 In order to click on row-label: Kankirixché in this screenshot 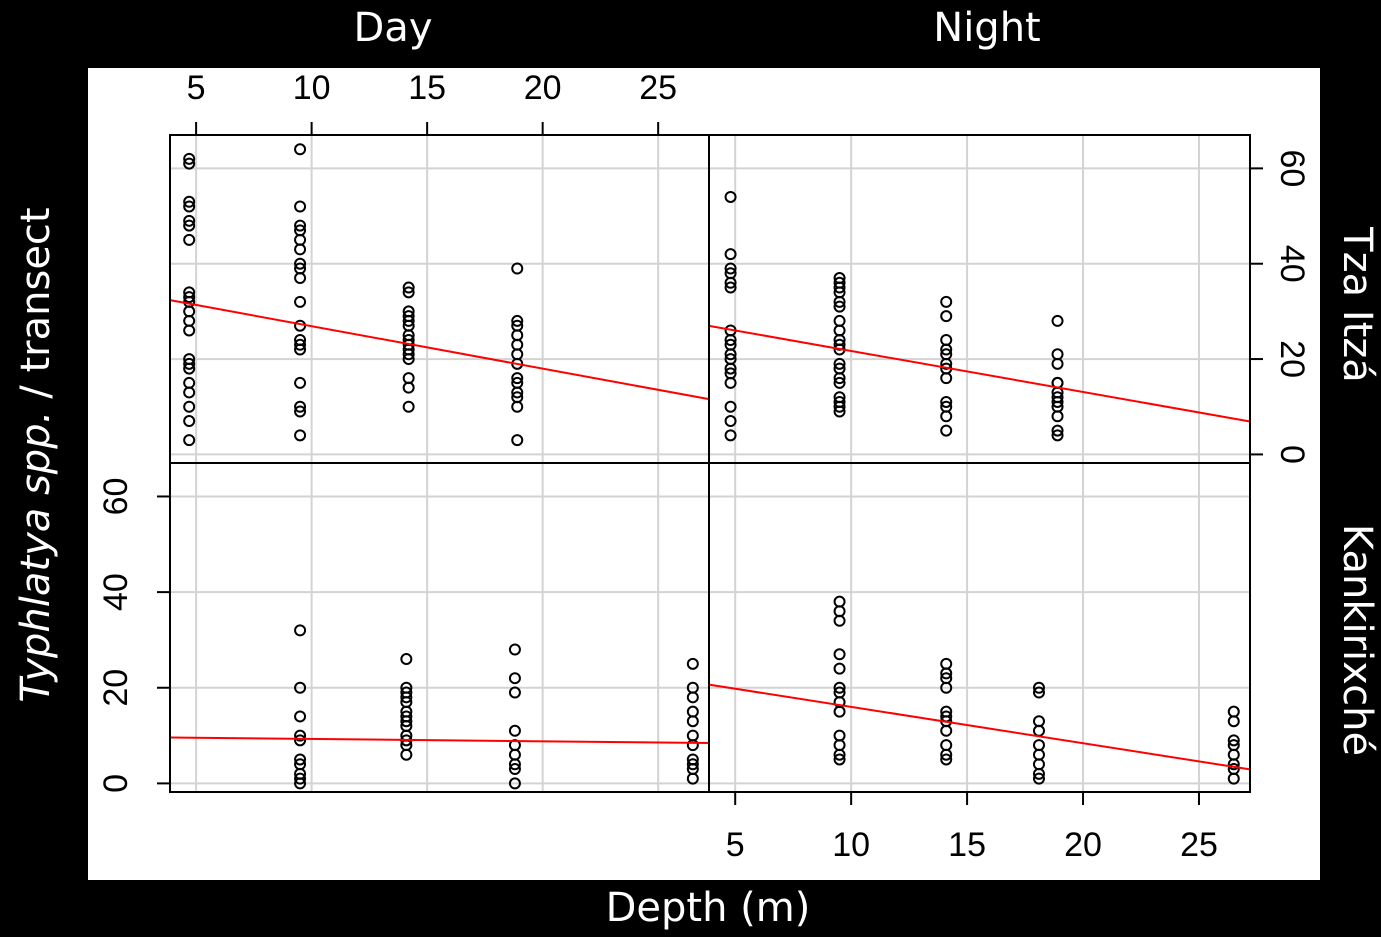, I will do `click(1357, 640)`.